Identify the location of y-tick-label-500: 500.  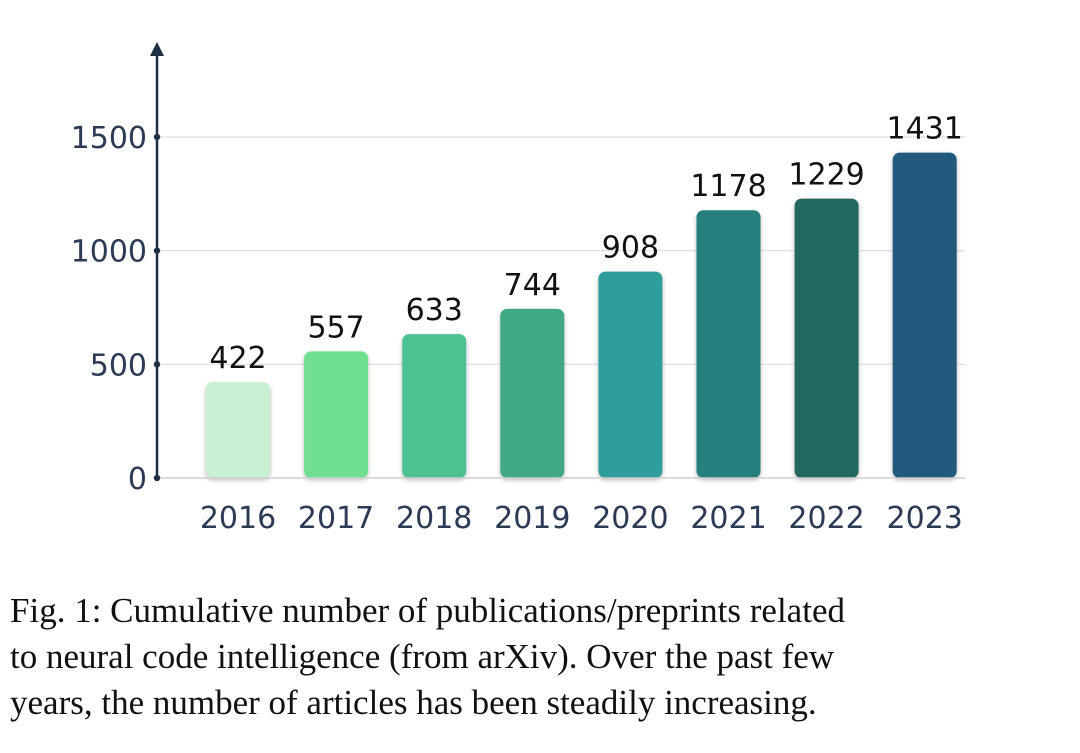
(118, 365).